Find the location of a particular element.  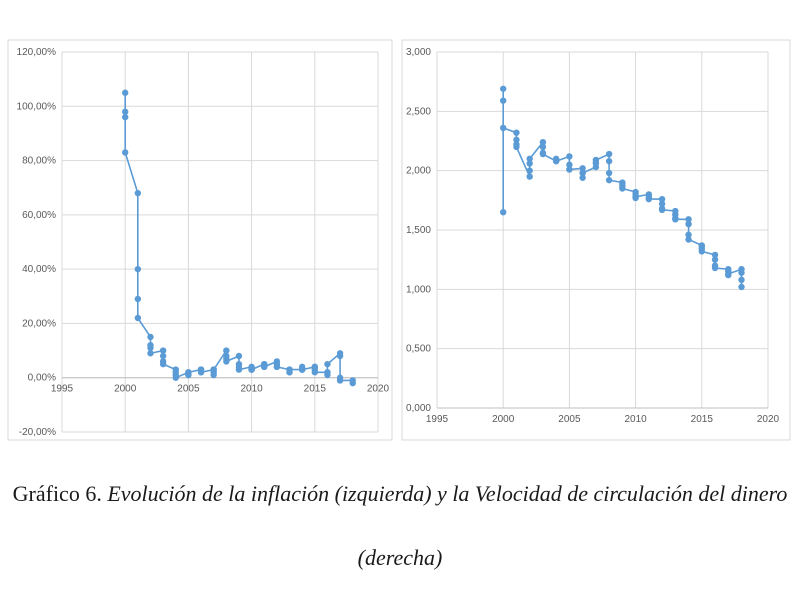

y-tick-label: 120,00% is located at coordinates (37, 52).